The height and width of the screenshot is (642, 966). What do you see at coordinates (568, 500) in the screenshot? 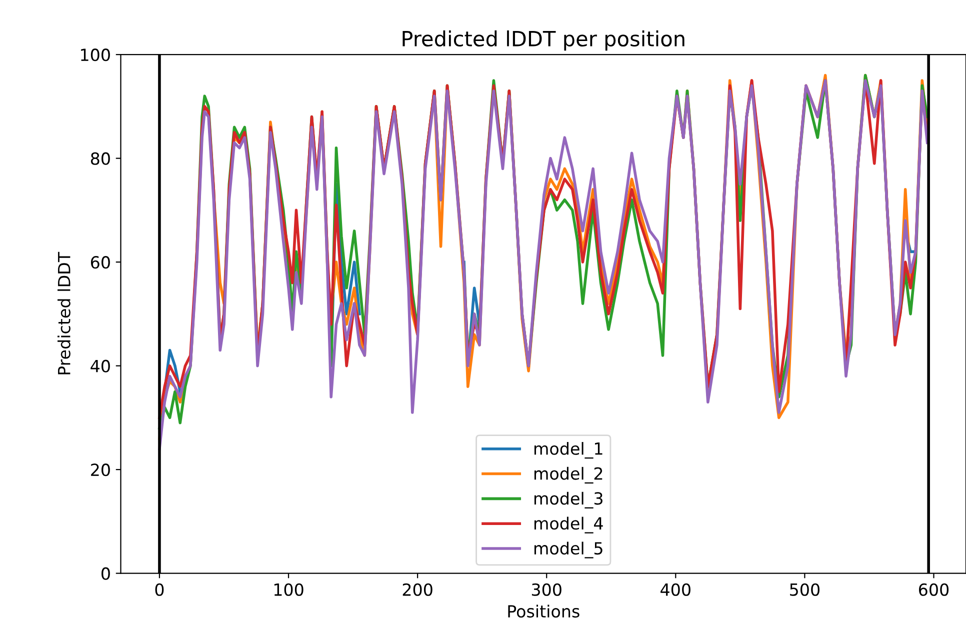
I see `legend-label: model_3` at bounding box center [568, 500].